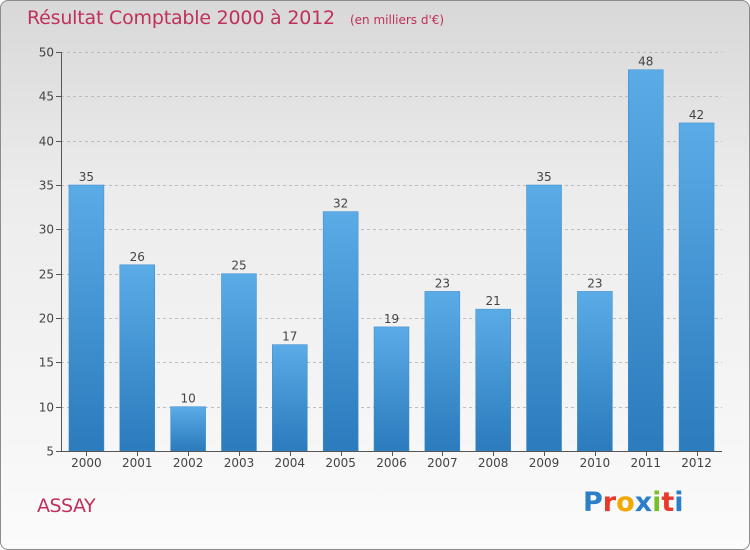  What do you see at coordinates (238, 266) in the screenshot?
I see `data-label: 25` at bounding box center [238, 266].